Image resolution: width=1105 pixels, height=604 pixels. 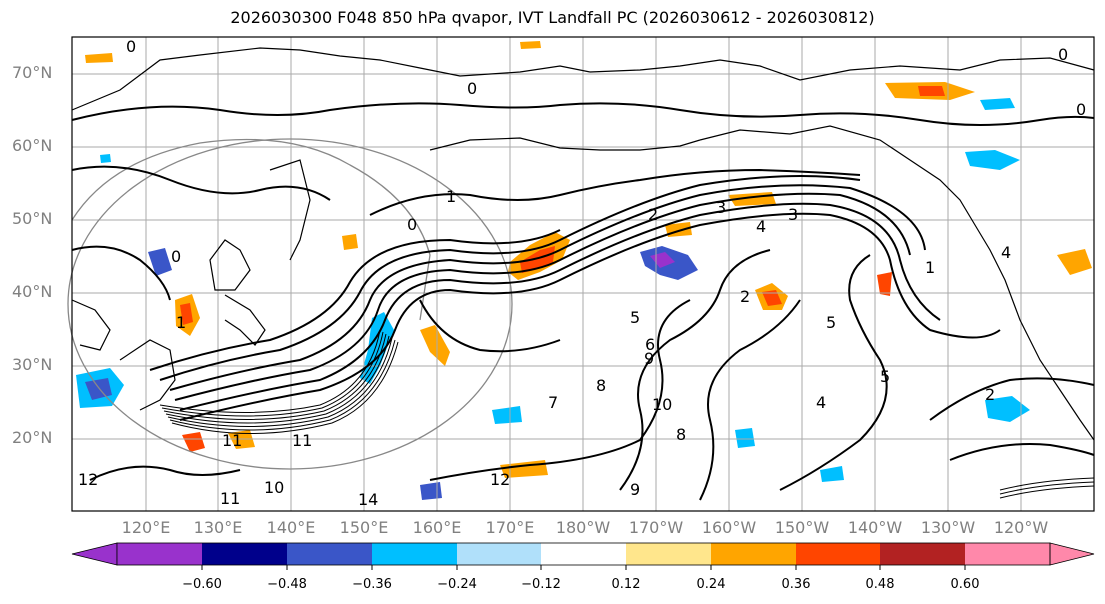 What do you see at coordinates (32, 364) in the screenshot?
I see `lat-label-30n: 30°N` at bounding box center [32, 364].